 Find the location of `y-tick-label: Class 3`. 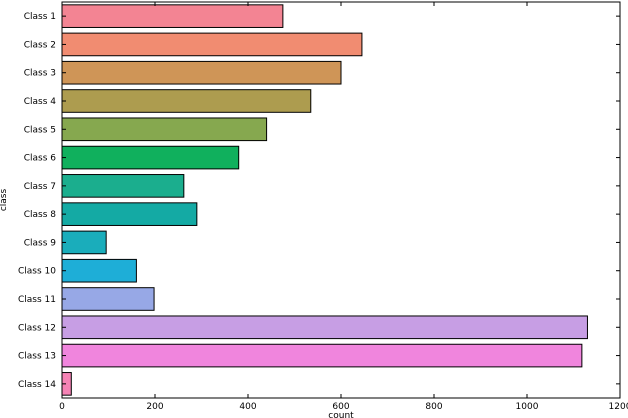

y-tick-label: Class 3 is located at coordinates (40, 74).